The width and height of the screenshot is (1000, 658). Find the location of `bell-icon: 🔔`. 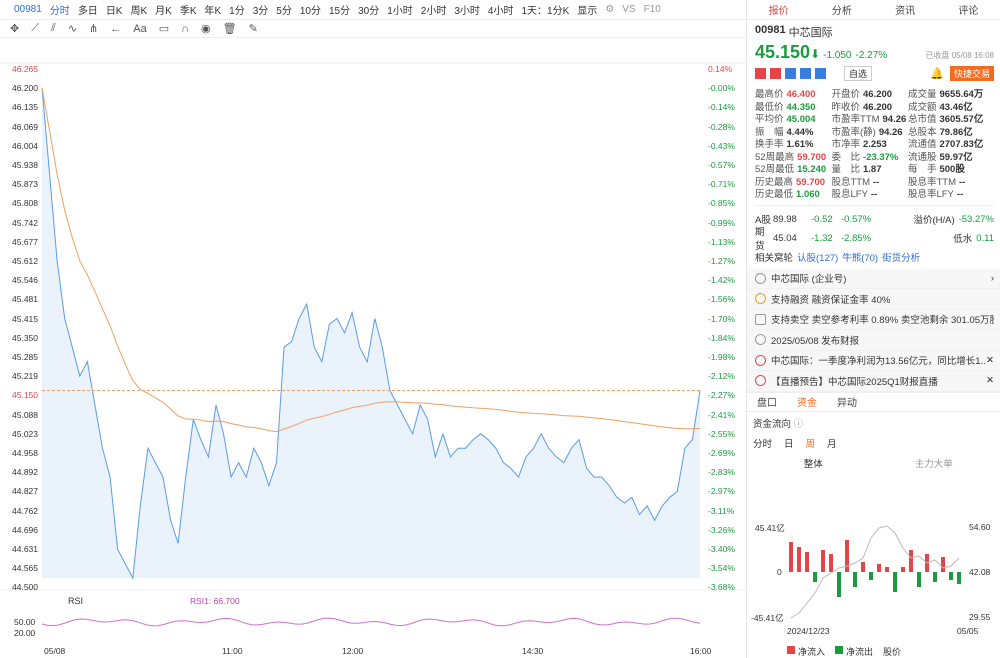

bell-icon: 🔔 is located at coordinates (937, 74).